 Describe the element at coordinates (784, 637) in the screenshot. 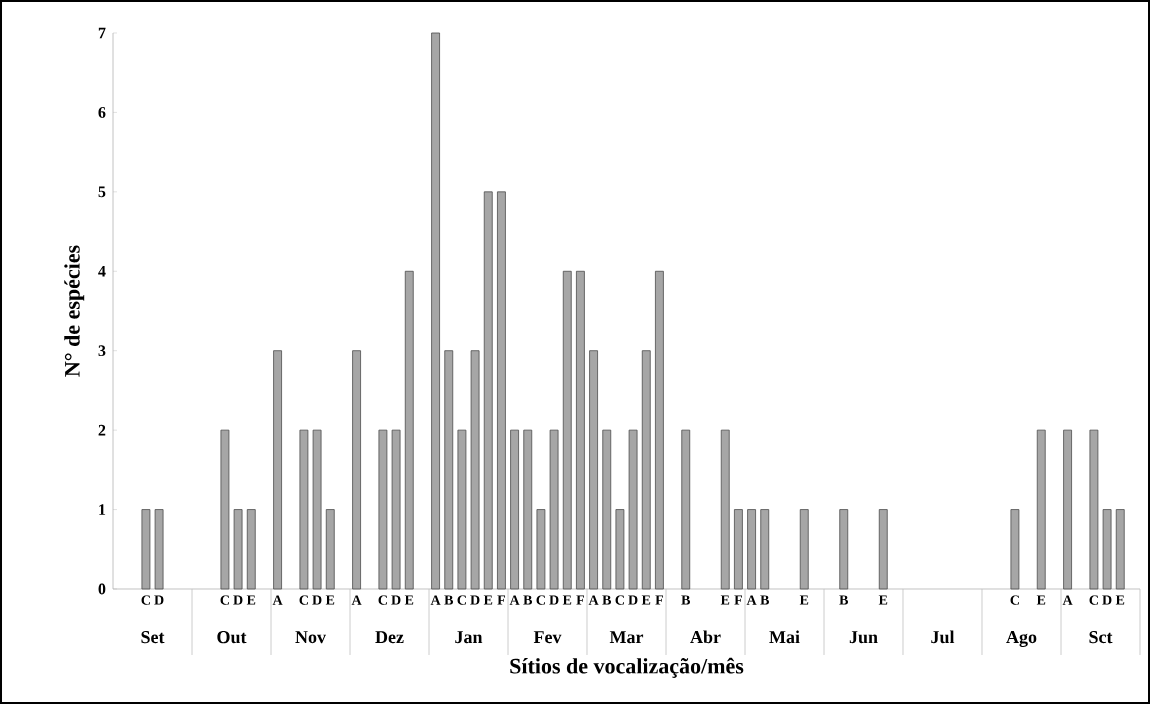

I see `text: Mai` at that location.